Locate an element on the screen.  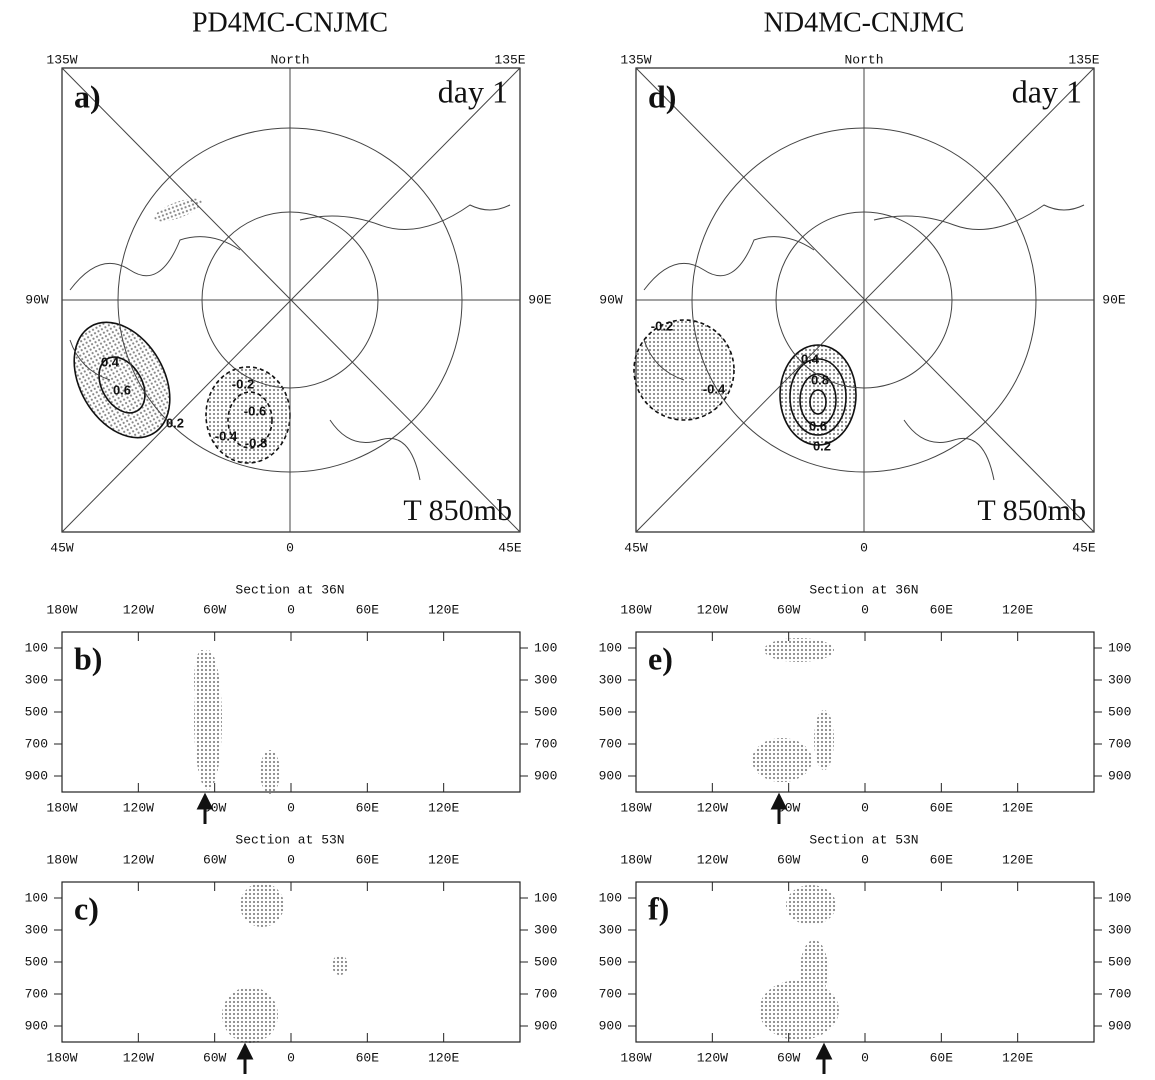
contour-label: -0.8 is located at coordinates (256, 442).